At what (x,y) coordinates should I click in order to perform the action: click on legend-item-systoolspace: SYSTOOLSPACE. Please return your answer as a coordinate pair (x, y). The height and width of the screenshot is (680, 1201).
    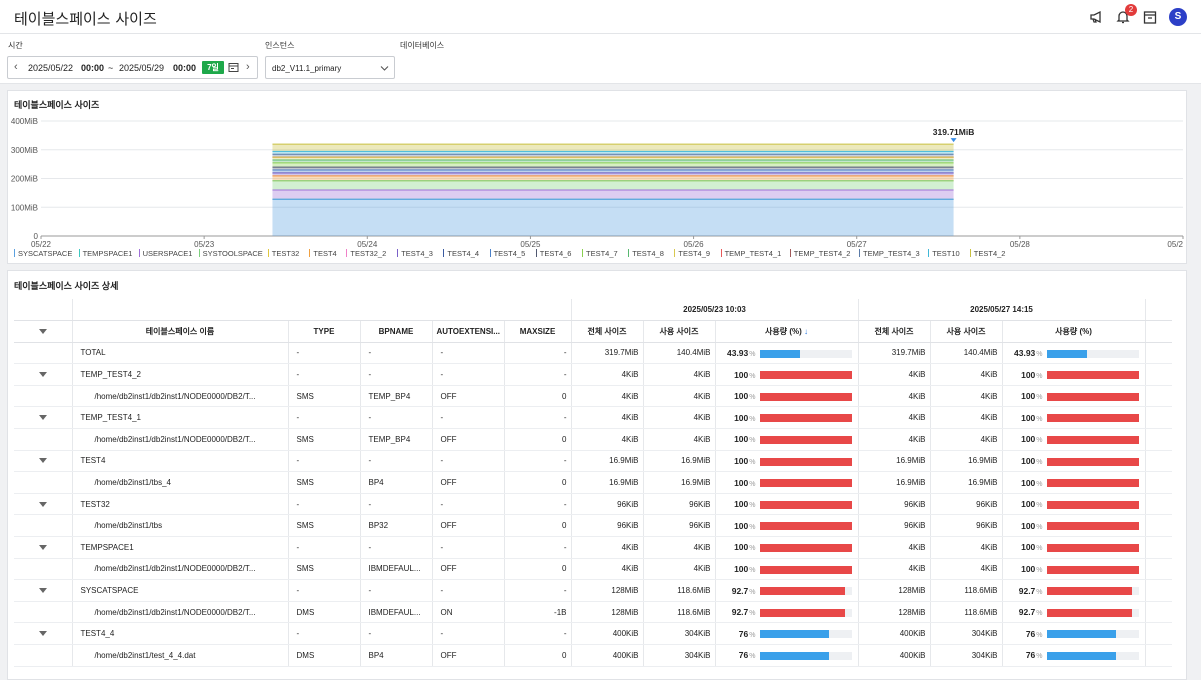
    Looking at the image, I should click on (230, 253).